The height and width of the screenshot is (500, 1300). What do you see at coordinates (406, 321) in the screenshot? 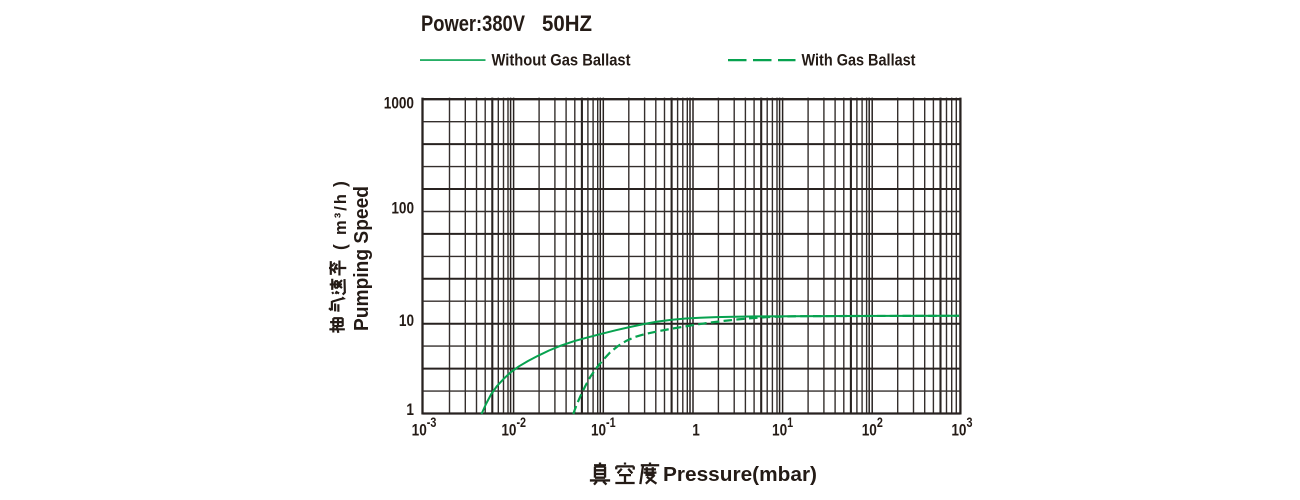
I see `svg-text: 10` at bounding box center [406, 321].